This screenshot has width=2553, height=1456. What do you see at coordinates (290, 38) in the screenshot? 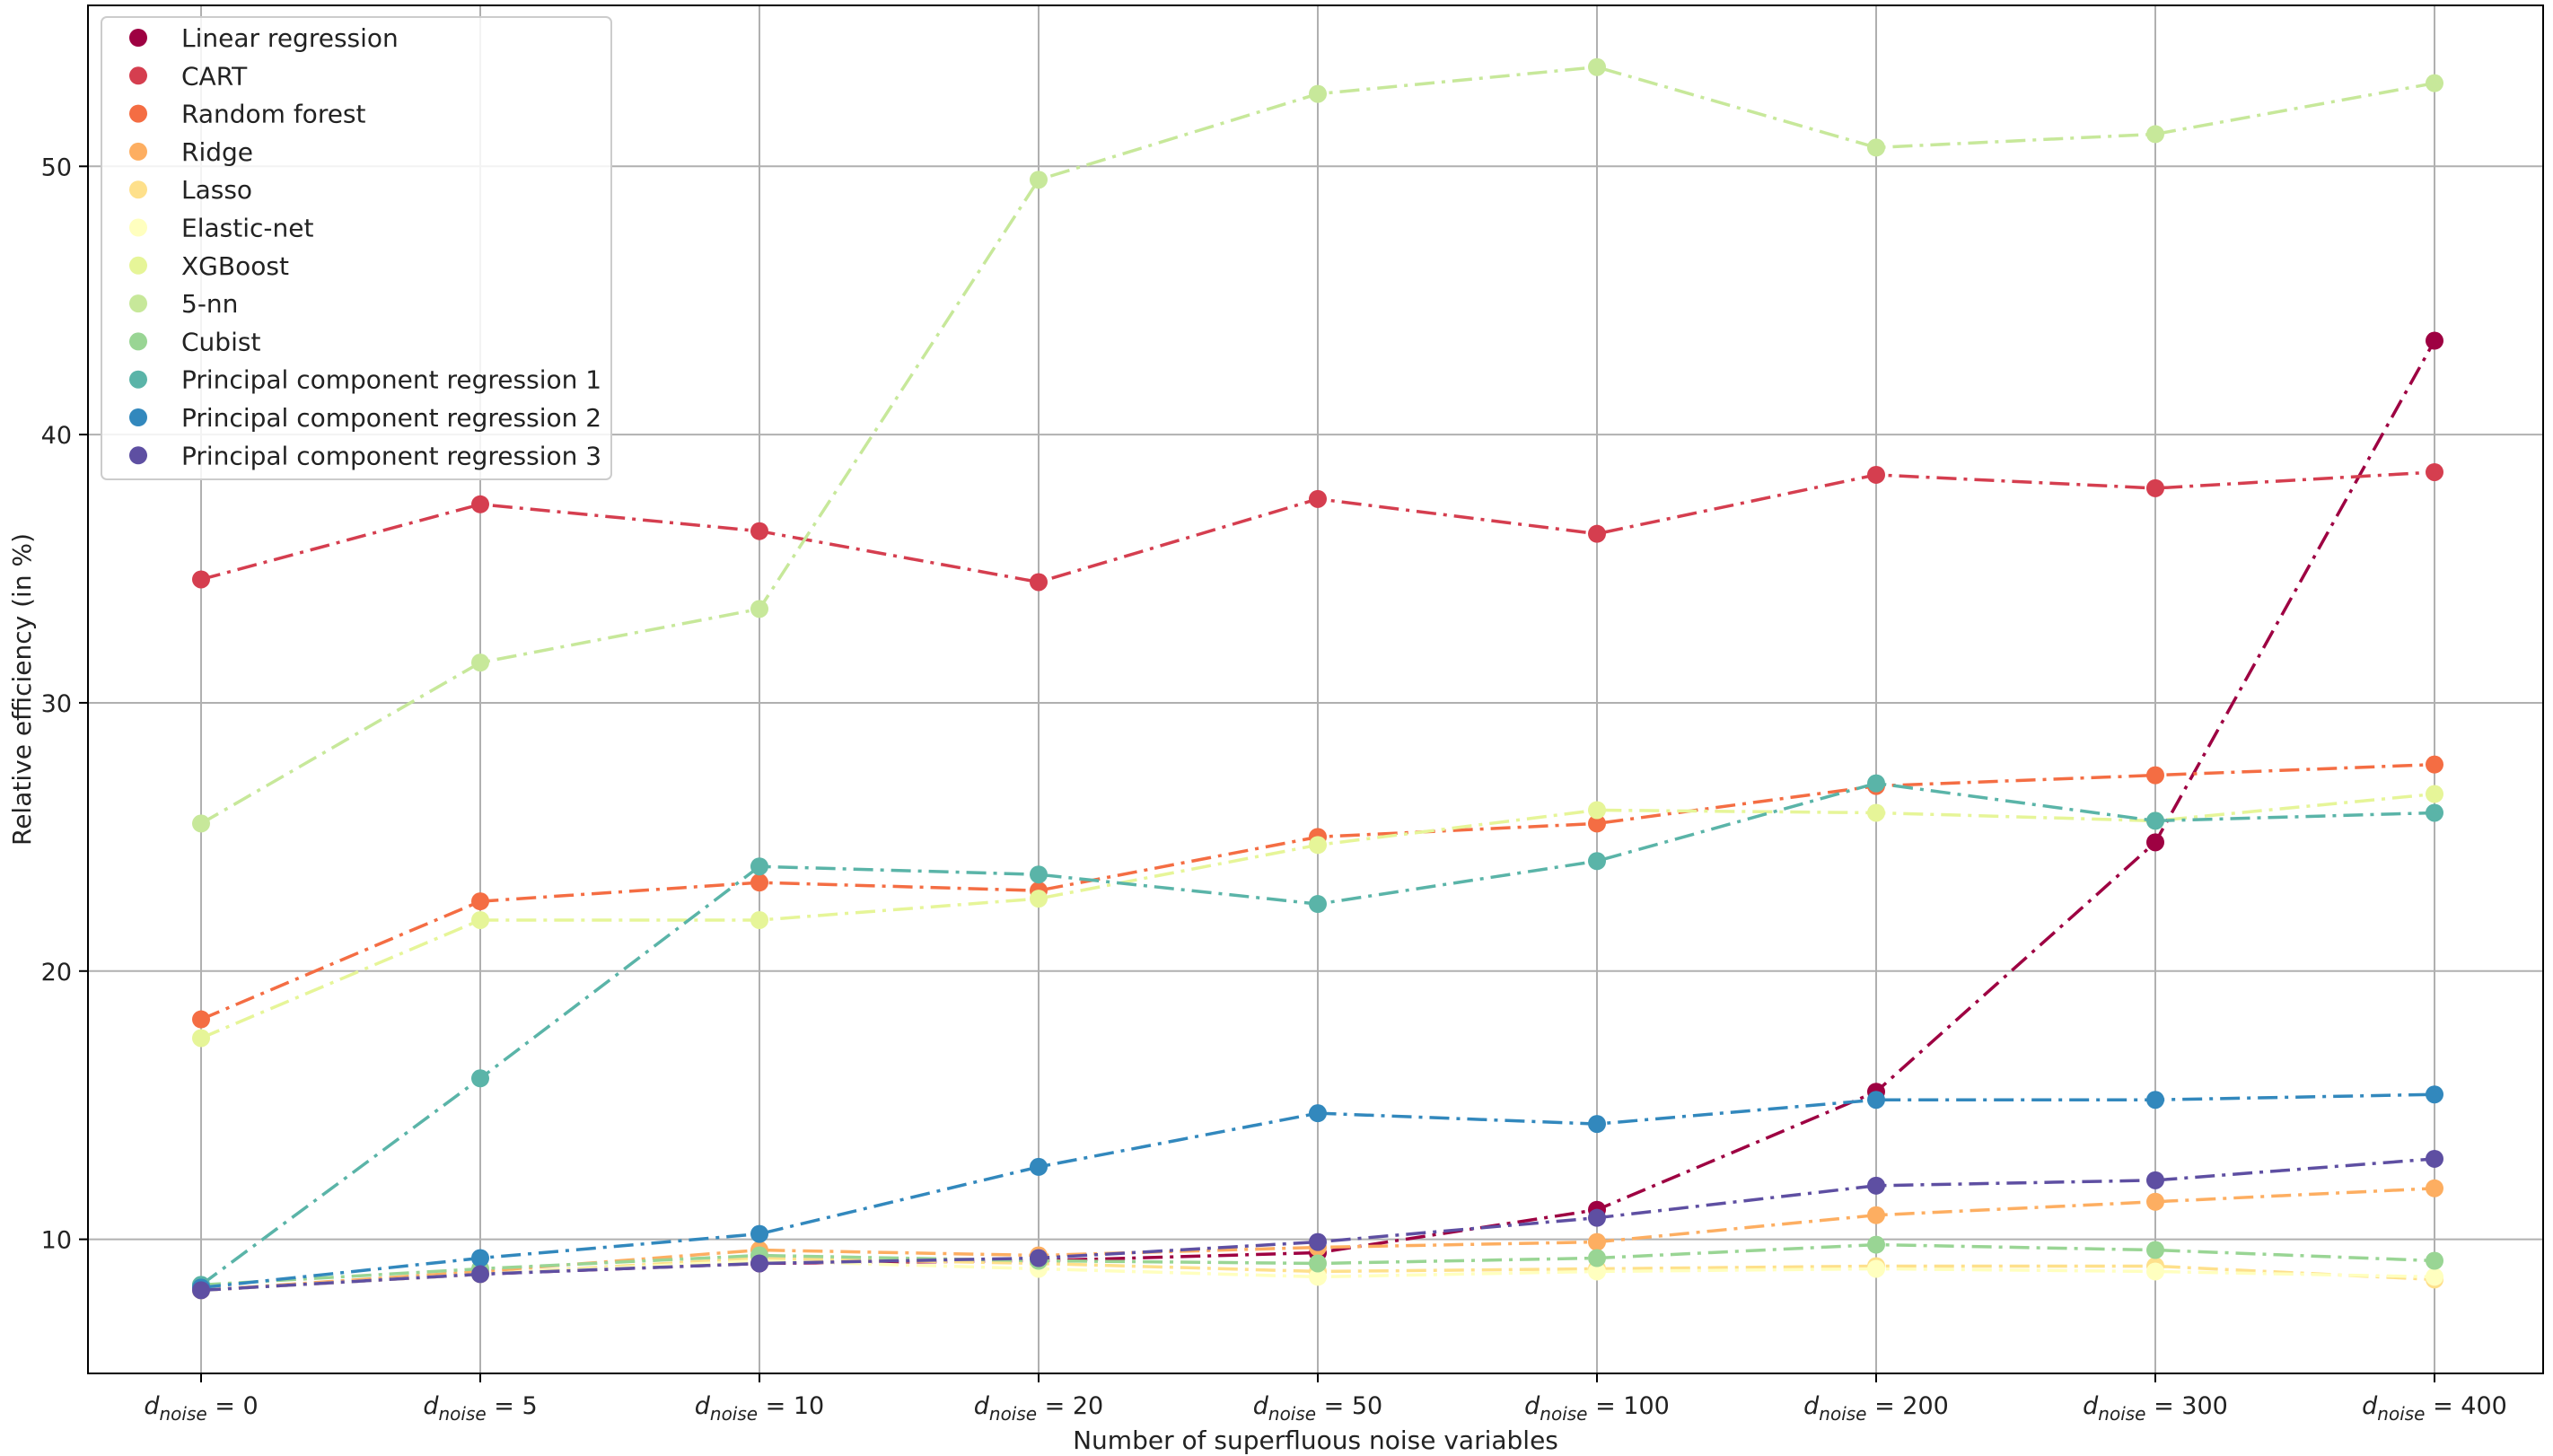
I see `legend-label: Linear regression` at bounding box center [290, 38].